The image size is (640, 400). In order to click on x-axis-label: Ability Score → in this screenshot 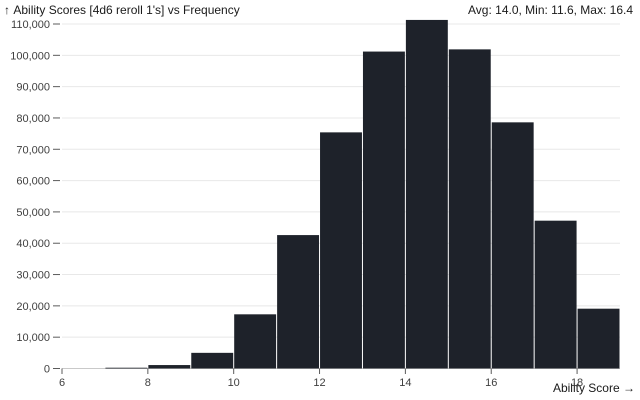, I will do `click(594, 388)`.